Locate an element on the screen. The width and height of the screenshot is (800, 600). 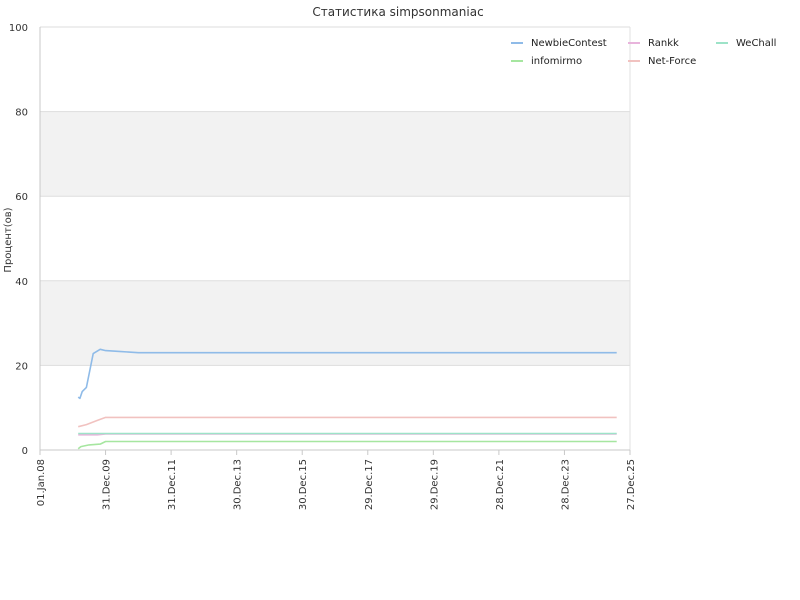
series-line-infomirmo is located at coordinates (347, 445).